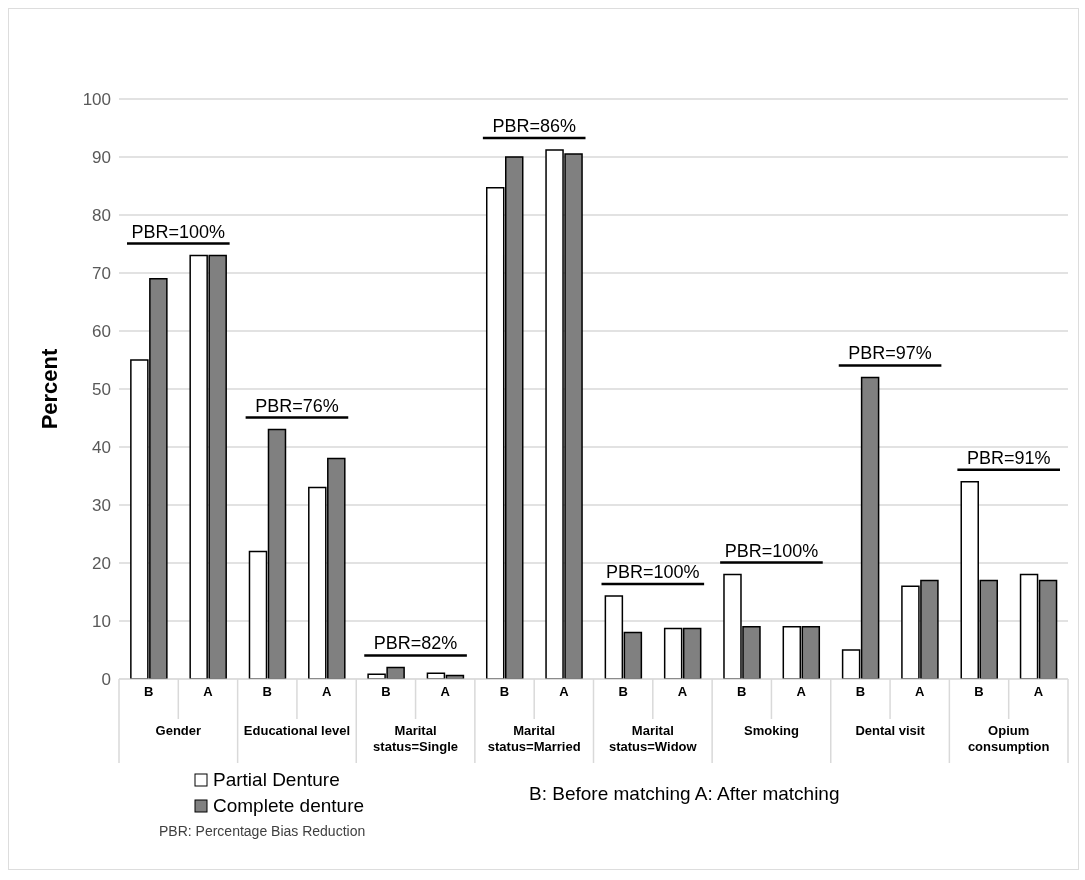 This screenshot has height=880, width=1085. Describe the element at coordinates (101, 506) in the screenshot. I see `y-tick-label: 30` at that location.